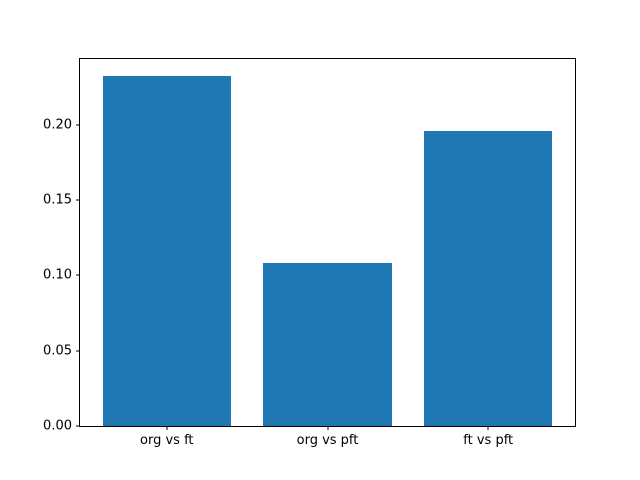 The width and height of the screenshot is (640, 480). What do you see at coordinates (57, 275) in the screenshot?
I see `y-tick-label: 0.10` at bounding box center [57, 275].